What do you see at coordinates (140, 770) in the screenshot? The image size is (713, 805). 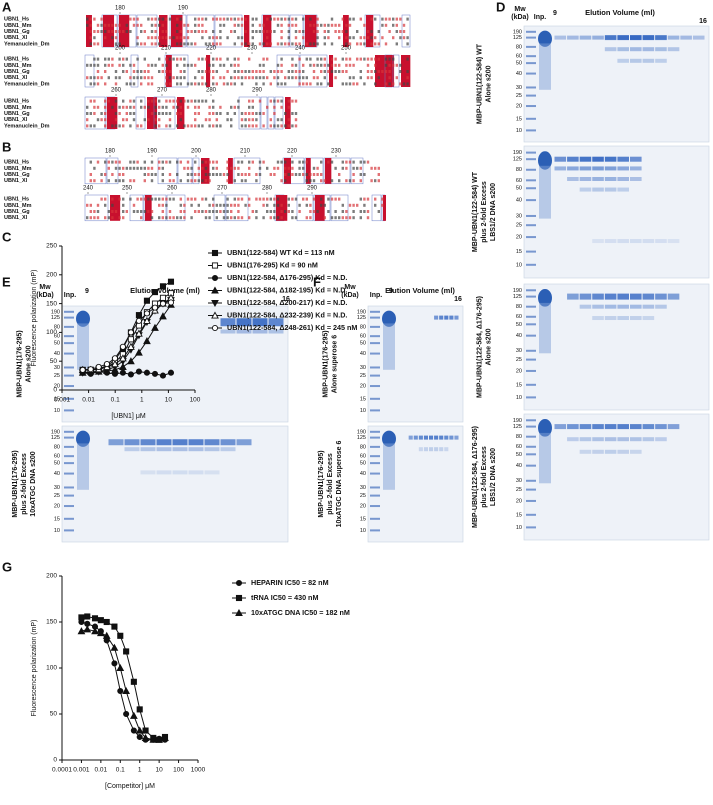 I see `x-tick-label: 1` at bounding box center [140, 770].